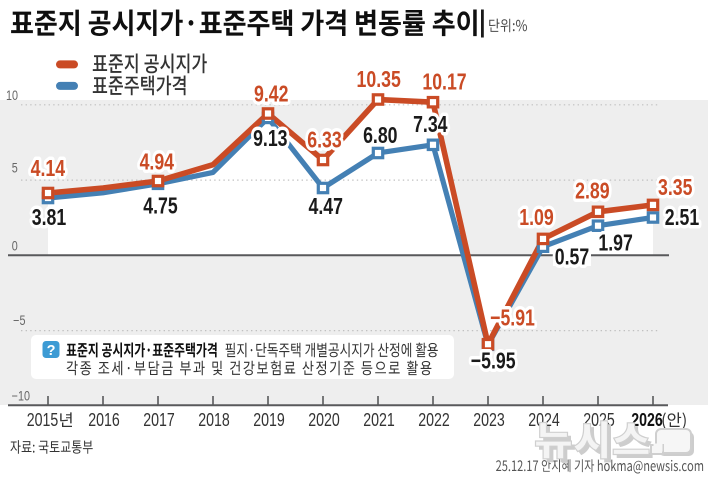 The width and height of the screenshot is (708, 483). Describe the element at coordinates (592, 191) in the screenshot. I see `svg-text: 2.89` at that location.